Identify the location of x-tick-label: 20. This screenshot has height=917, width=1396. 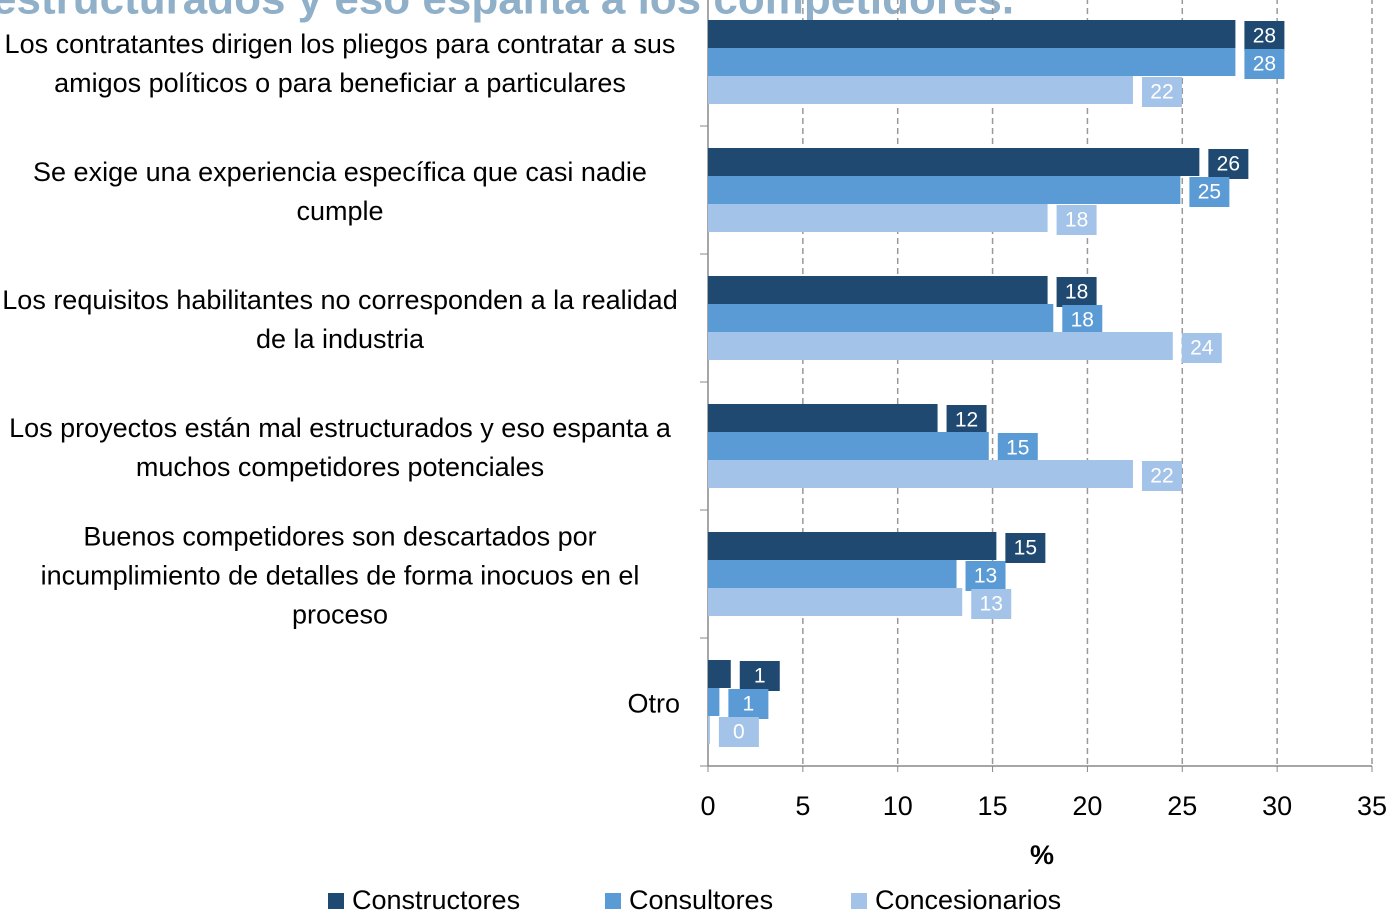
(1087, 806).